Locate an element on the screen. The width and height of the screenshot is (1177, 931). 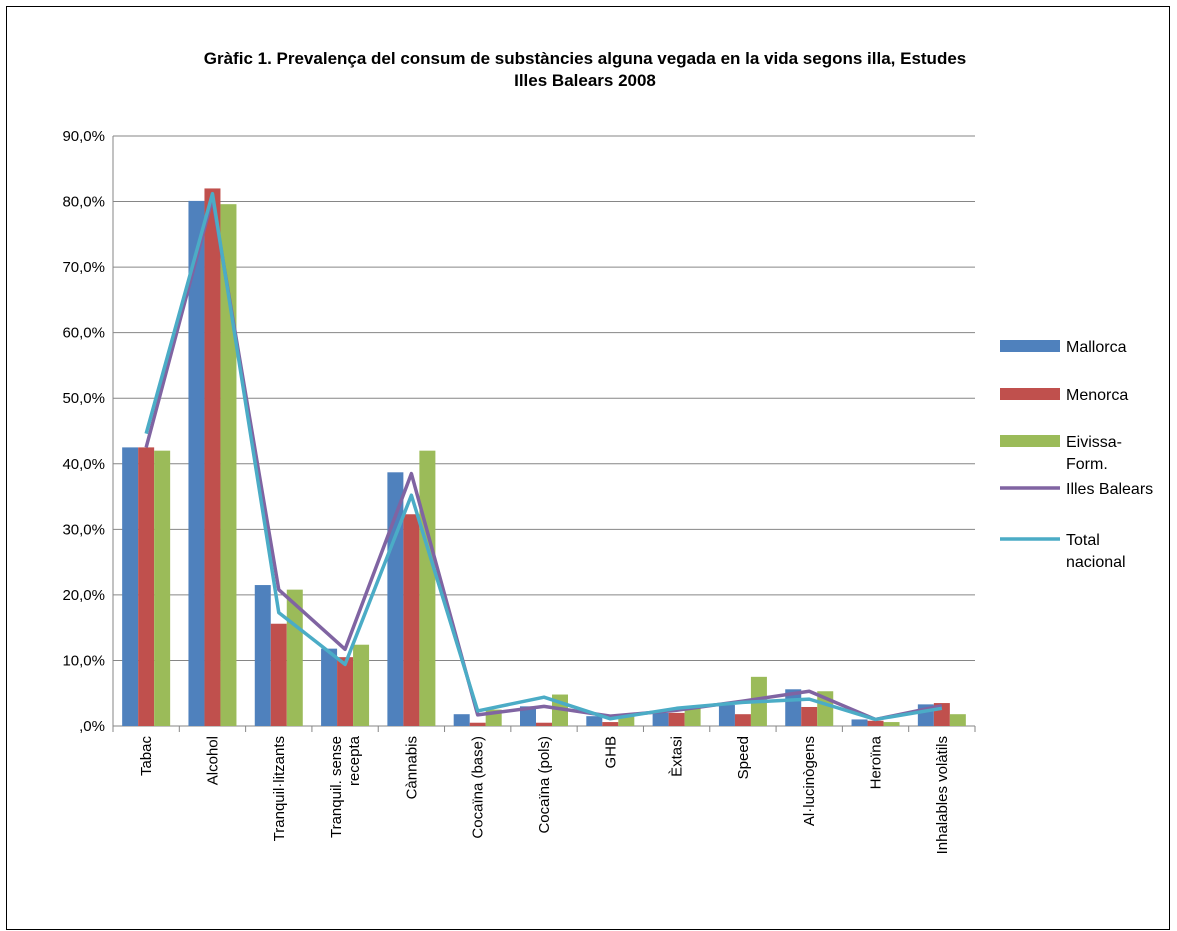
y-tick-label: 80,0% is located at coordinates (83, 202).